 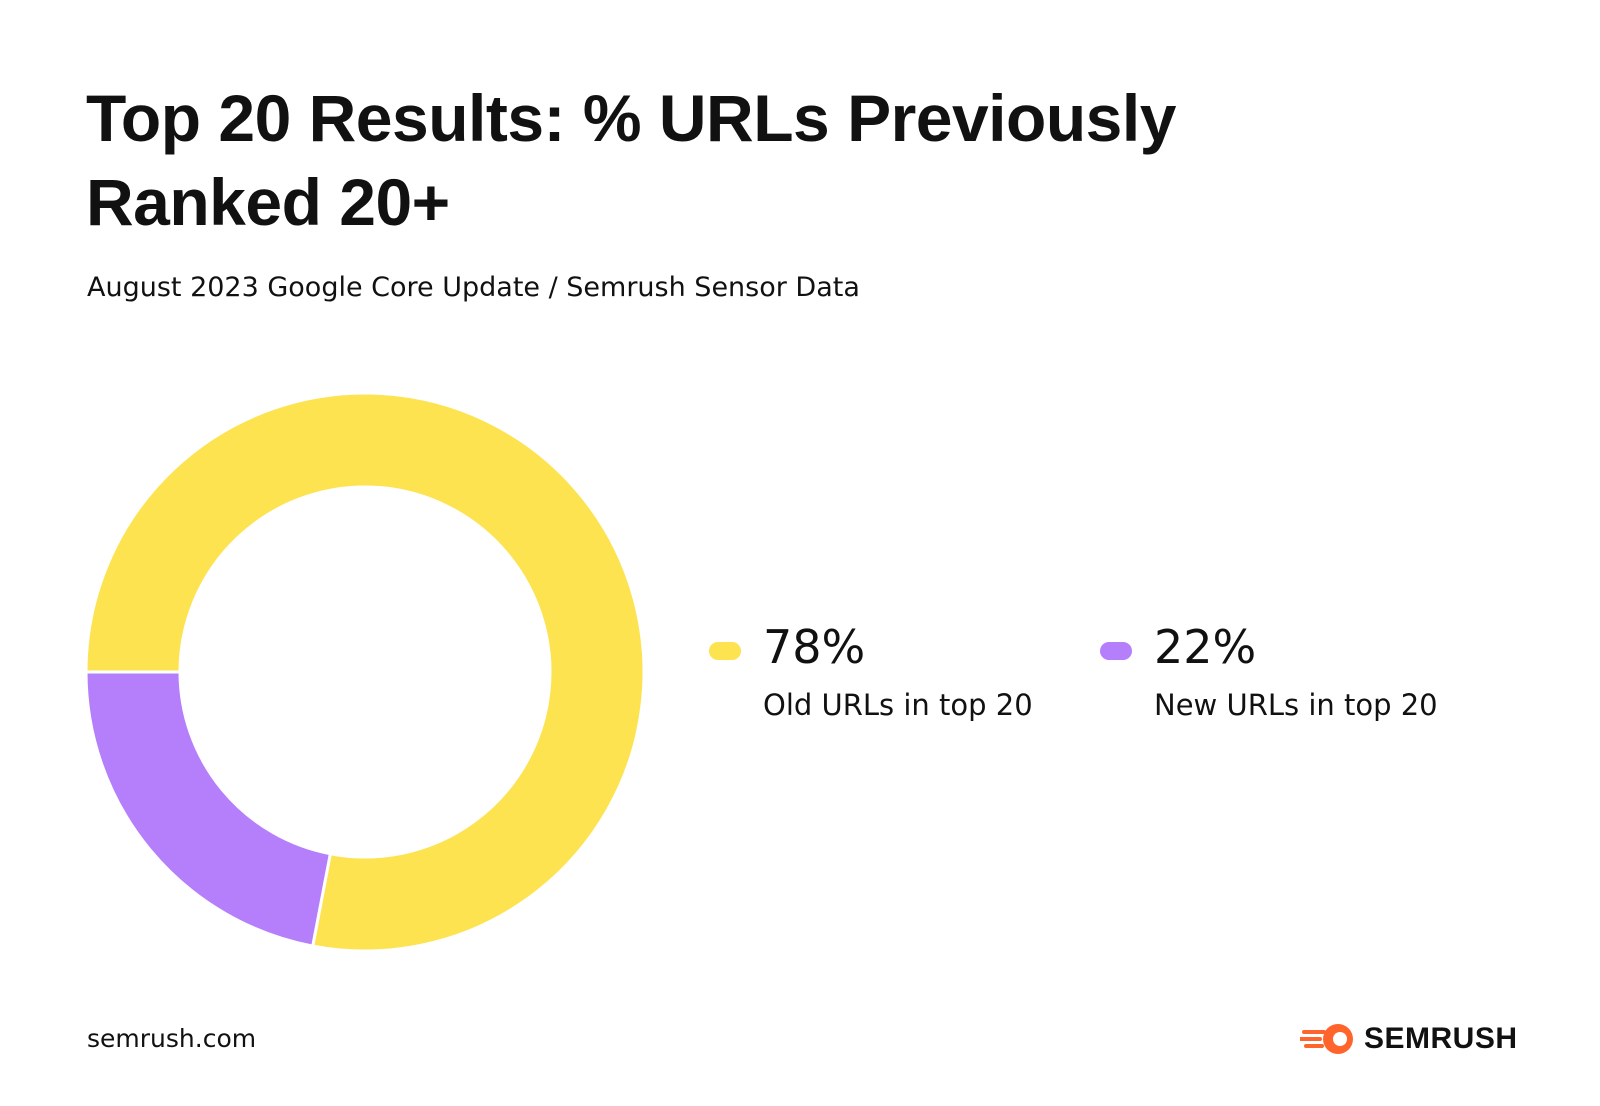 I want to click on legend-value: 78%, so click(x=814, y=647).